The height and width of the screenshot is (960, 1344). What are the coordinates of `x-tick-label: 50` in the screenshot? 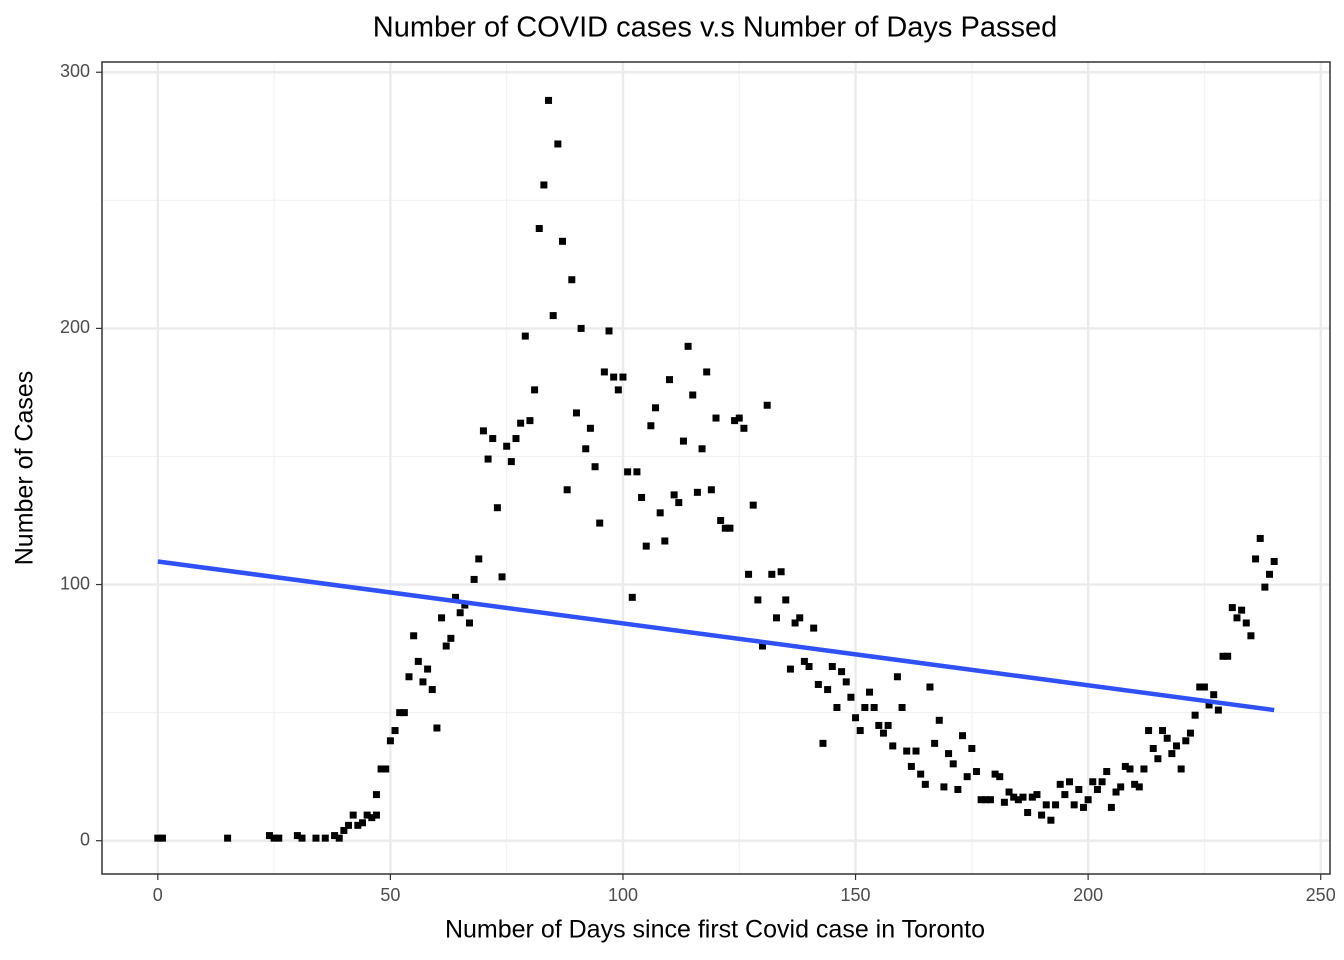 It's located at (390, 895).